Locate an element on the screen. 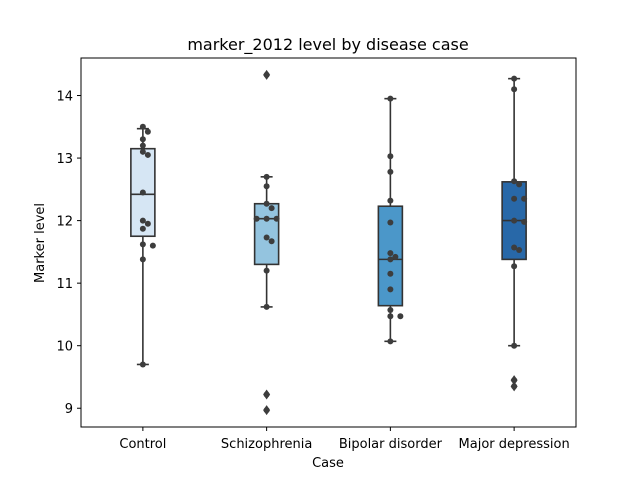 Image resolution: width=640 pixels, height=480 pixels. box-iqr is located at coordinates (266, 234).